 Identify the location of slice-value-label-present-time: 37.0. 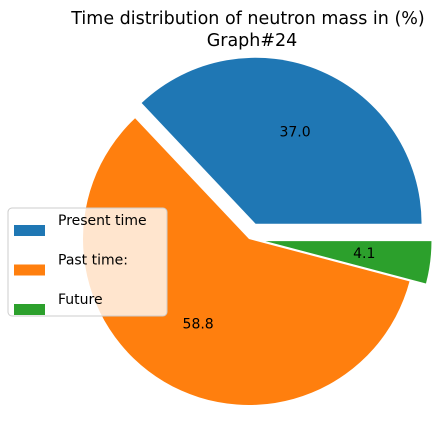
(294, 132).